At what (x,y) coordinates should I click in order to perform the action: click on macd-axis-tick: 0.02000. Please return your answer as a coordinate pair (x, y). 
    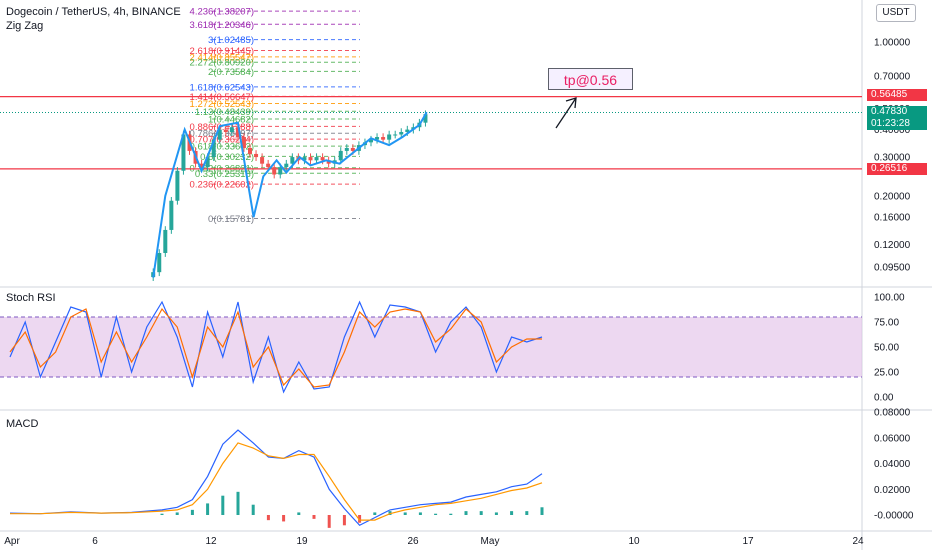
    Looking at the image, I should click on (892, 490).